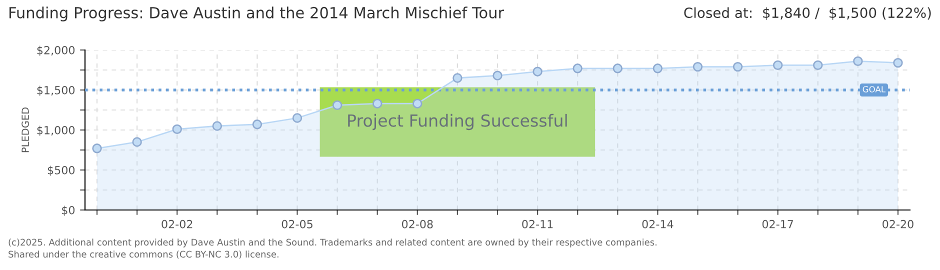 This screenshot has height=270, width=940. What do you see at coordinates (807, 13) in the screenshot?
I see `chart-subtitle: Closed at: $1,840 / $1,500 (122%)` at bounding box center [807, 13].